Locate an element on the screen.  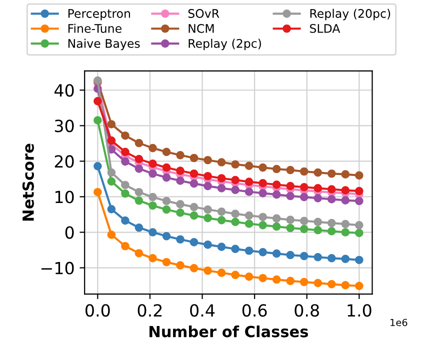
legend-label: Replay (2pc) is located at coordinates (224, 44).